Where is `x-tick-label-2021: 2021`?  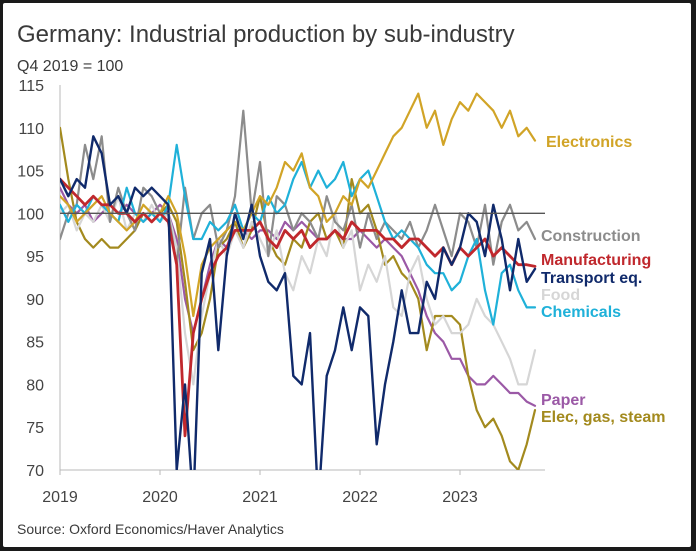
x-tick-label-2021: 2021 is located at coordinates (260, 497).